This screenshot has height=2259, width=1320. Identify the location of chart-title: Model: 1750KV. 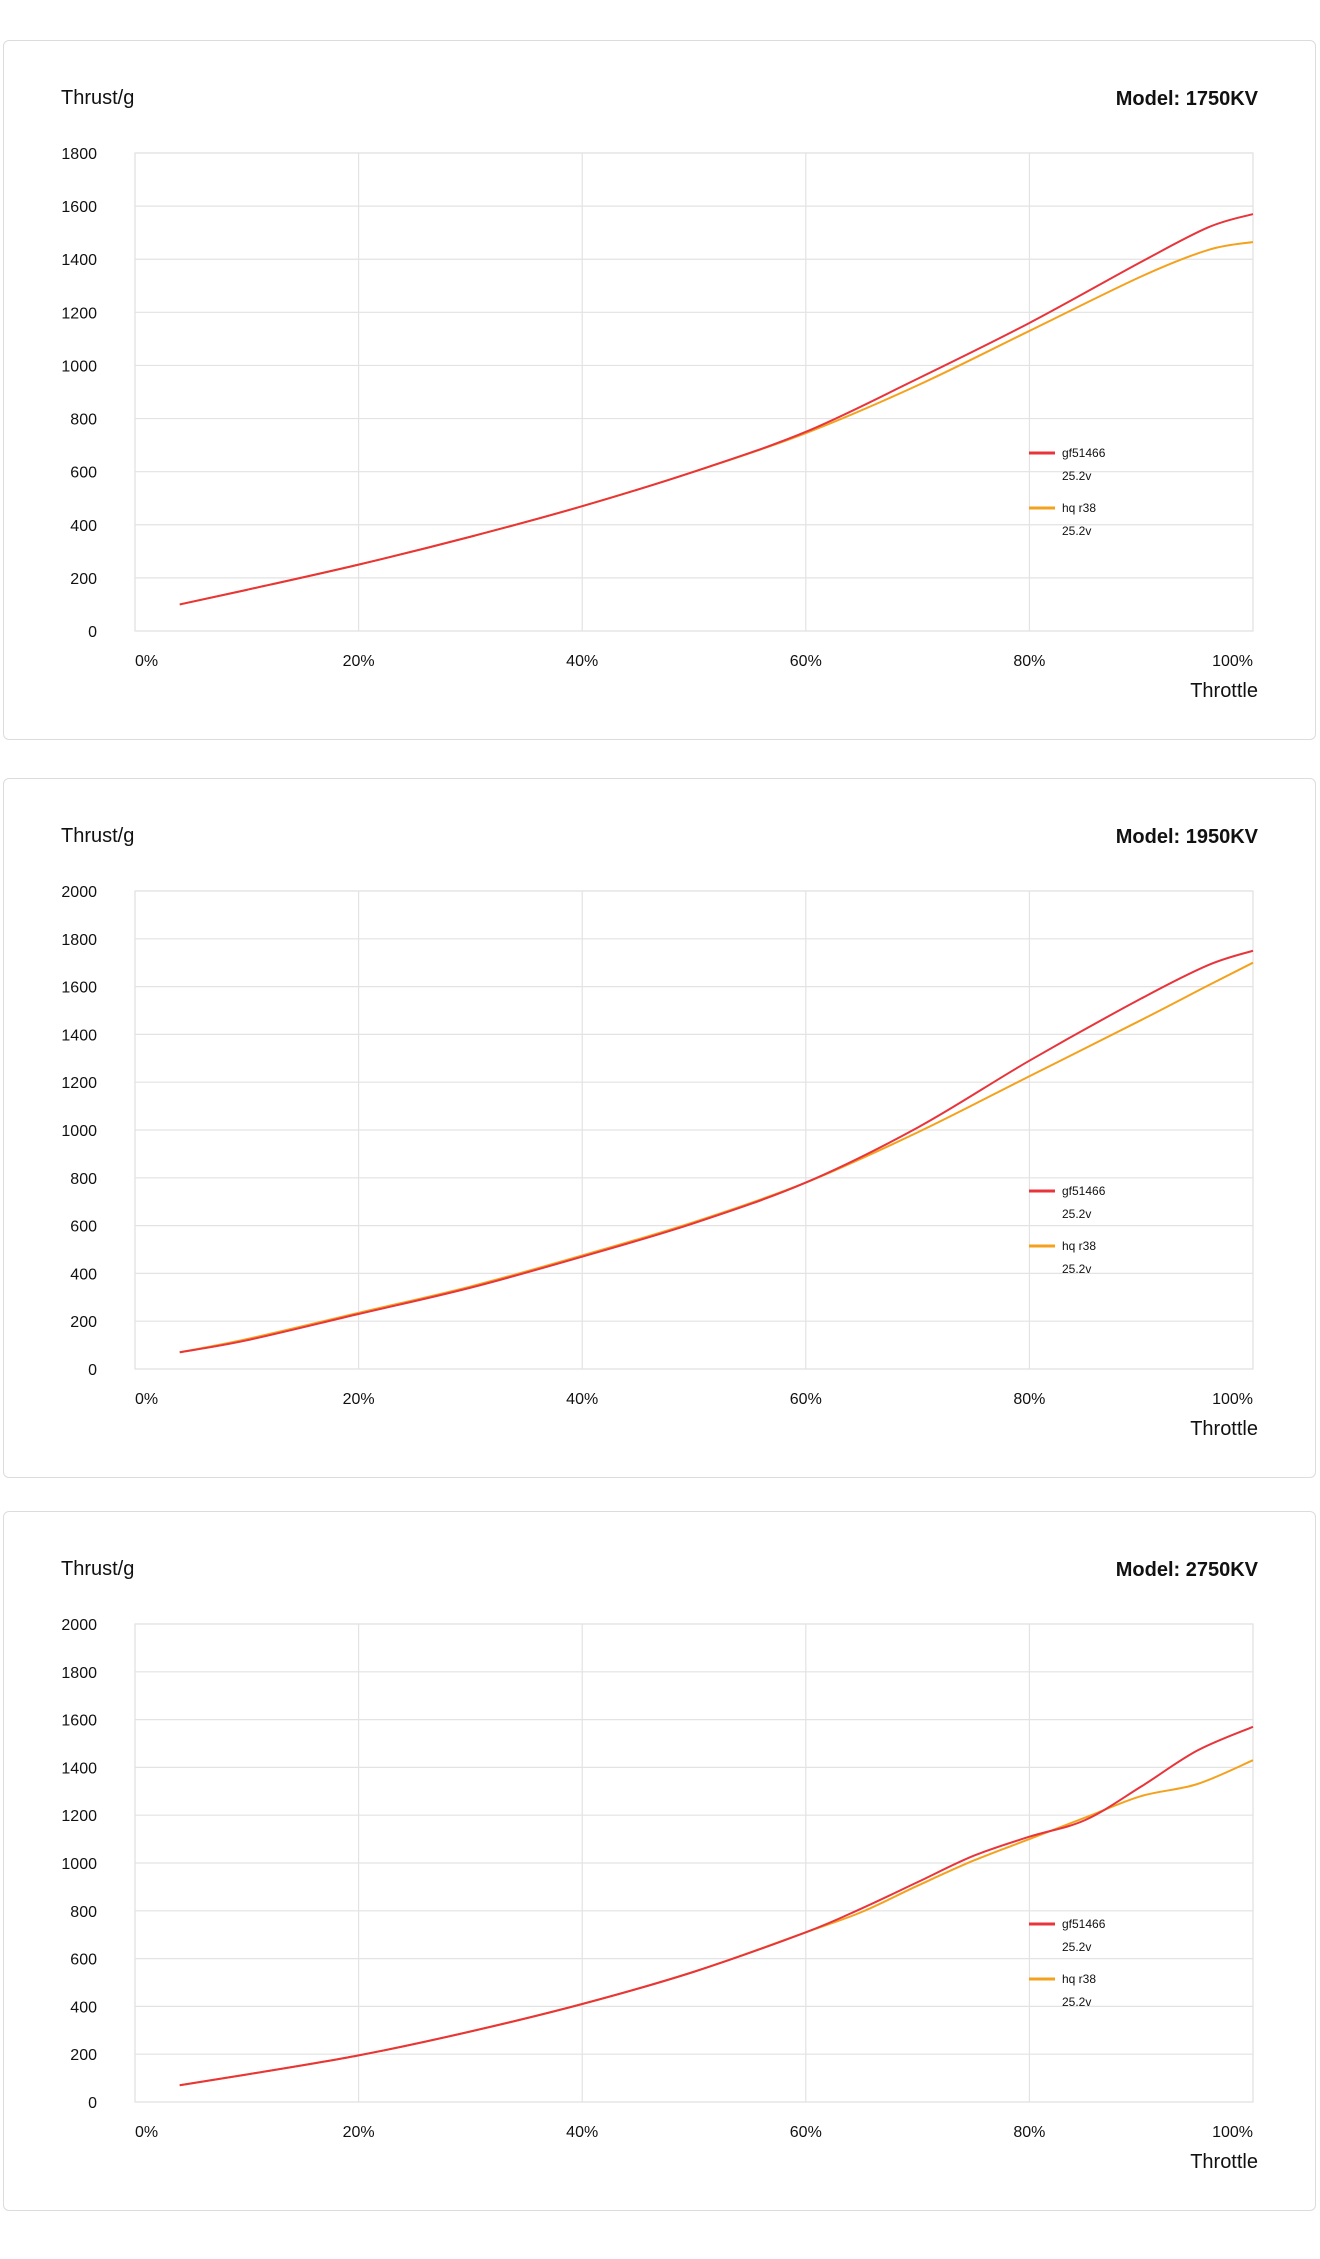
(1186, 99).